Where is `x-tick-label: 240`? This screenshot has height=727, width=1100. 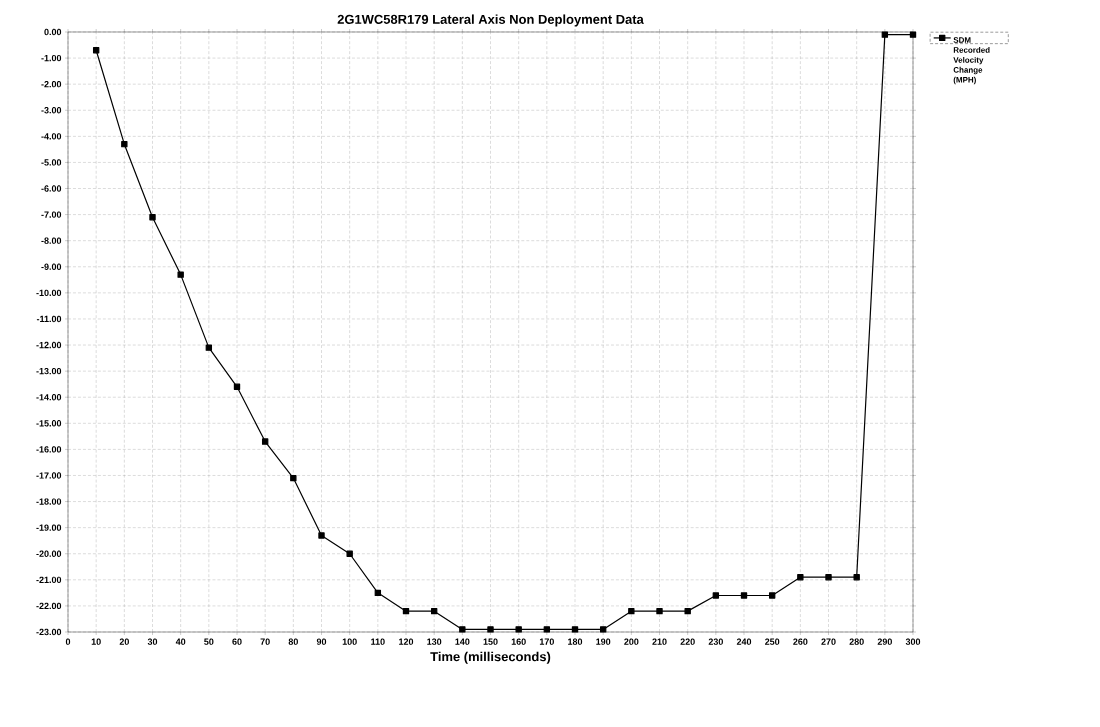
x-tick-label: 240 is located at coordinates (744, 641).